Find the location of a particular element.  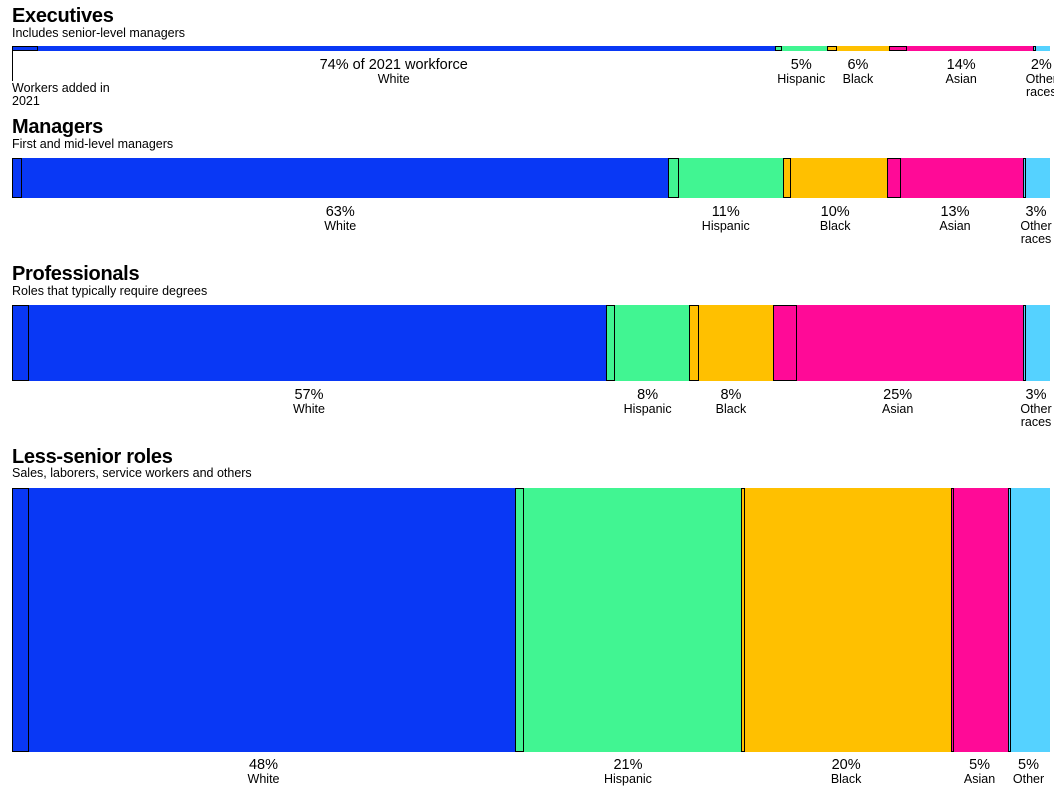

segment-label-white: 57% White is located at coordinates (309, 401).